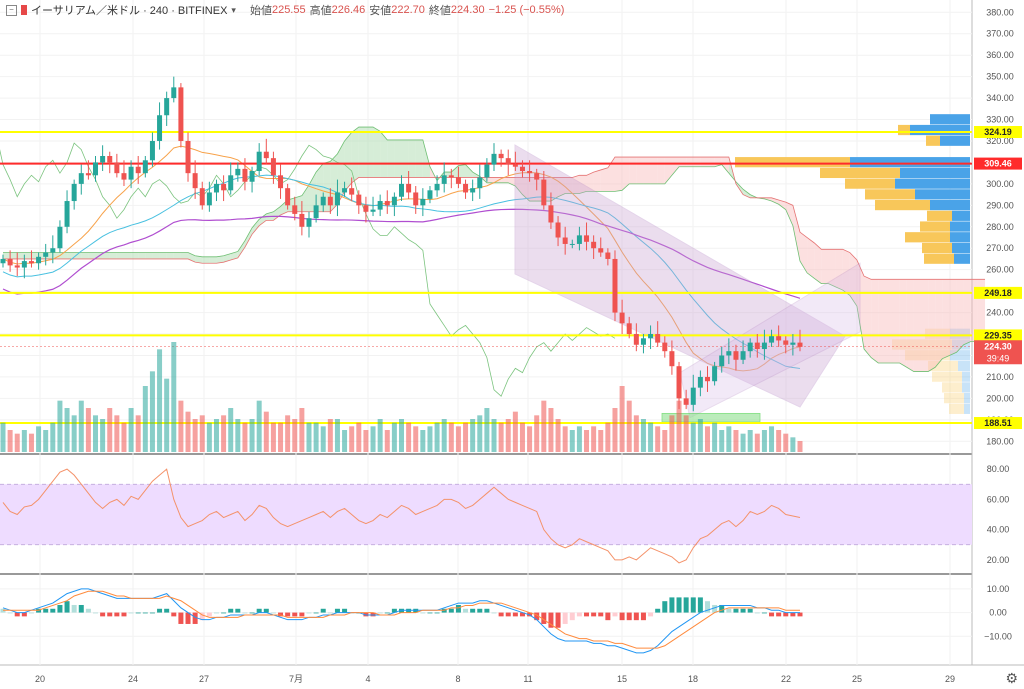 Image resolution: width=1024 pixels, height=689 pixels. What do you see at coordinates (367, 679) in the screenshot?
I see `x-tick-label: 4` at bounding box center [367, 679].